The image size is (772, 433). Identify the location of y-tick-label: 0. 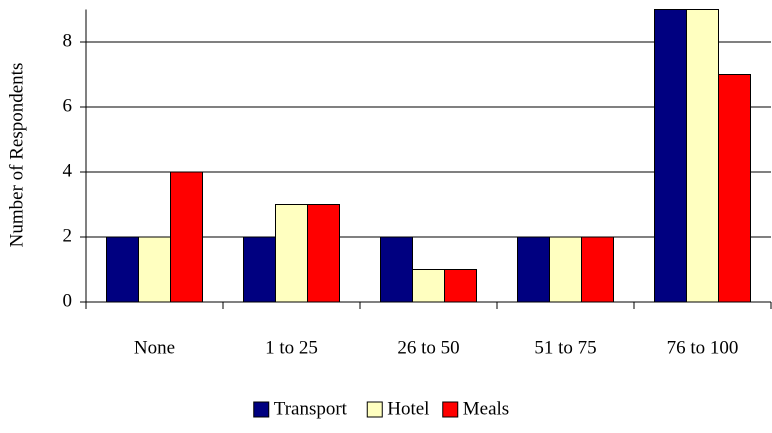
(68, 300).